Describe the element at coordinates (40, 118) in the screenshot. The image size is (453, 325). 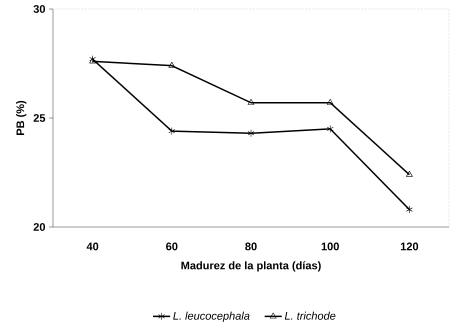
I see `y-tick-label: 25` at that location.